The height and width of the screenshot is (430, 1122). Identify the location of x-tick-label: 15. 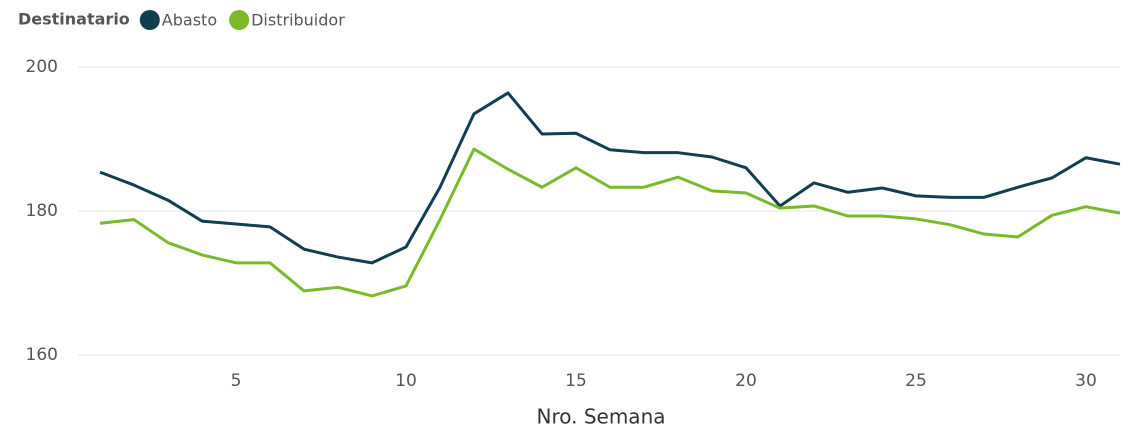
(576, 381).